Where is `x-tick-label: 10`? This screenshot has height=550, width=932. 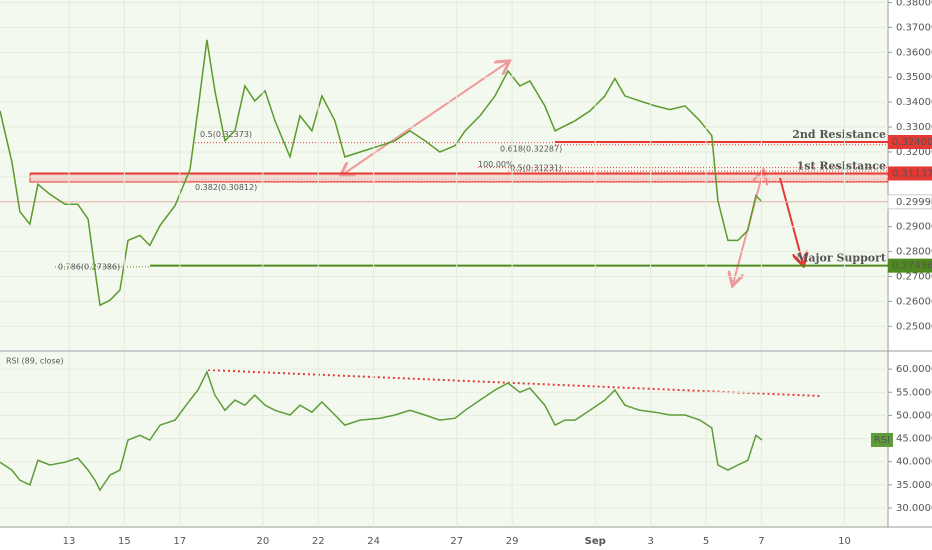
x-tick-label: 10 is located at coordinates (844, 541).